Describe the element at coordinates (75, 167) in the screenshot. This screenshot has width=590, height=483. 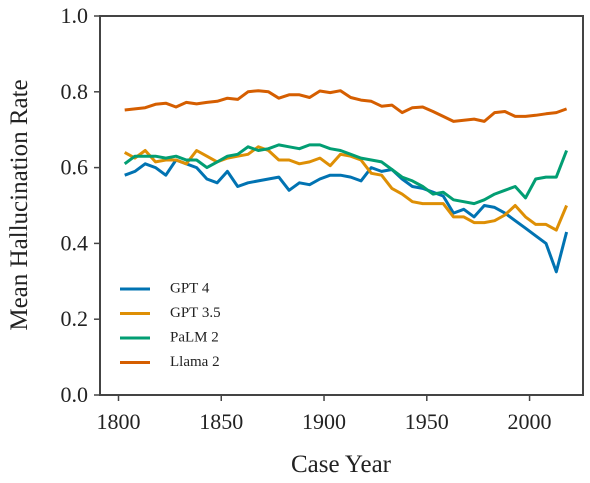
I see `y-tick-label: 0.6` at that location.